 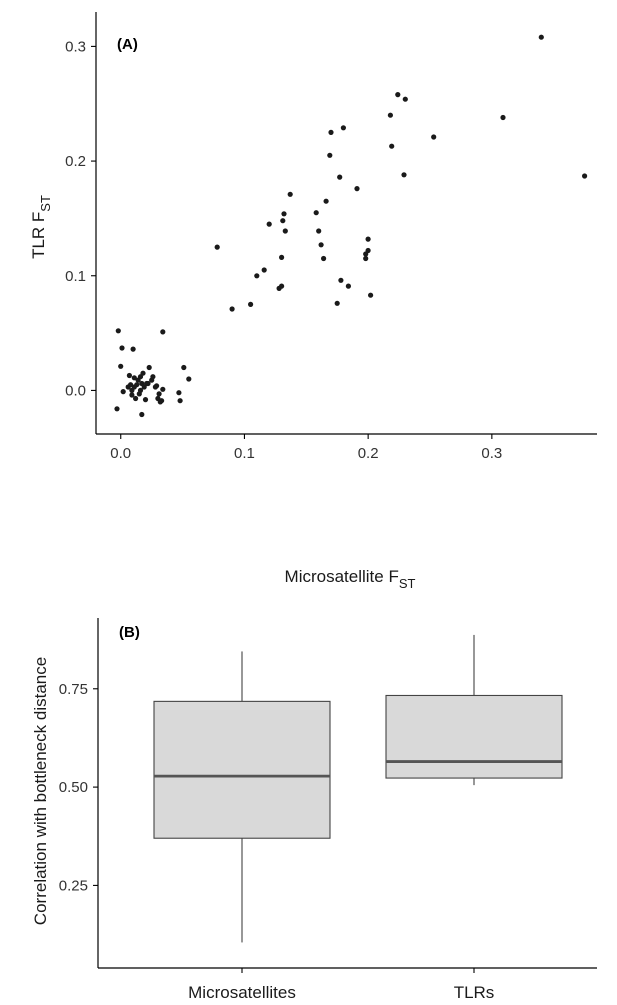 What do you see at coordinates (45, 203) in the screenshot?
I see `y-axis-title-subscript: ST` at bounding box center [45, 203].